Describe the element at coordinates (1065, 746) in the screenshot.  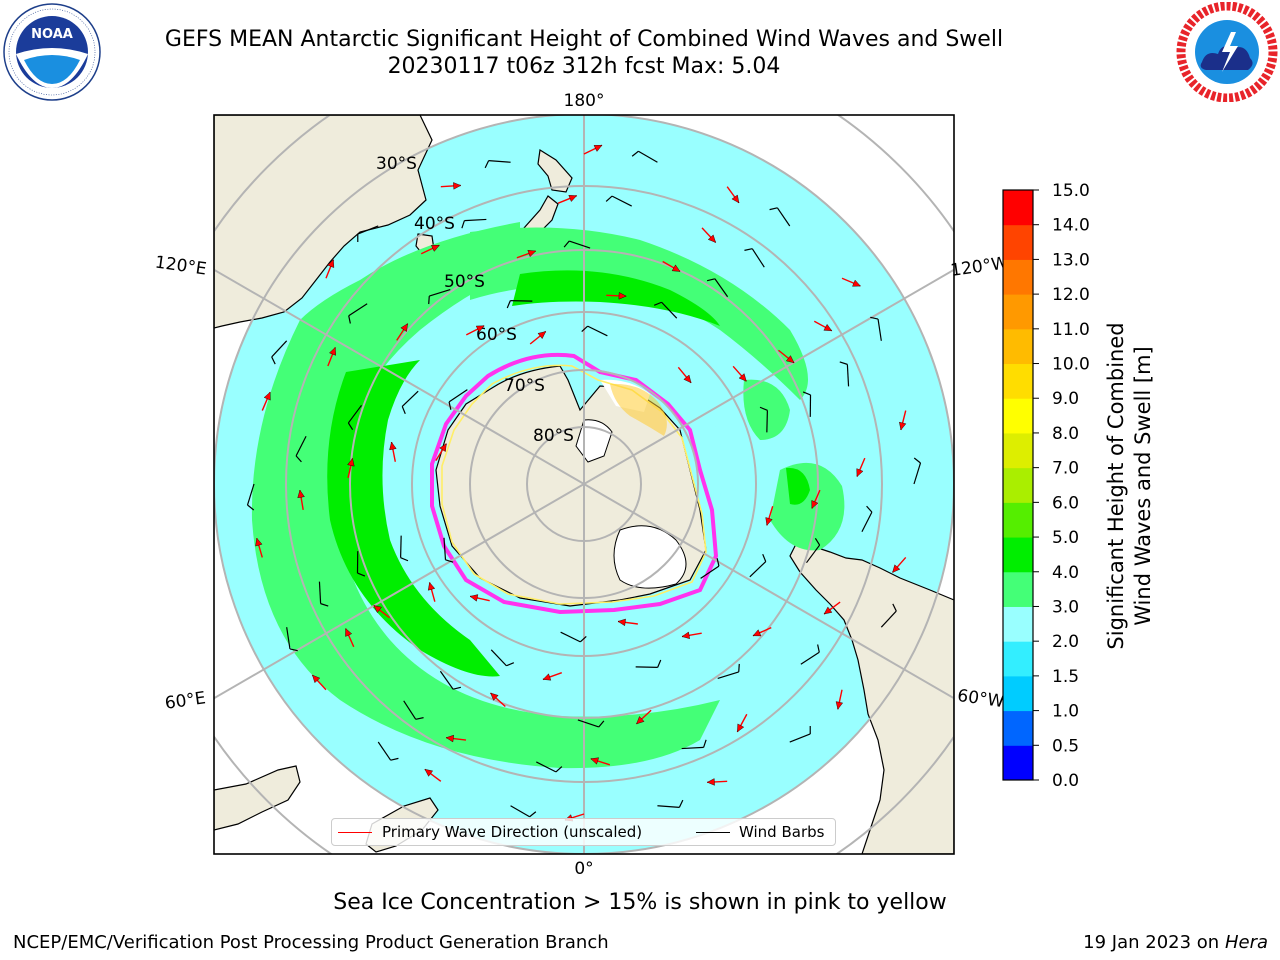
I see `colorbar-tick-label: 0.5` at that location.